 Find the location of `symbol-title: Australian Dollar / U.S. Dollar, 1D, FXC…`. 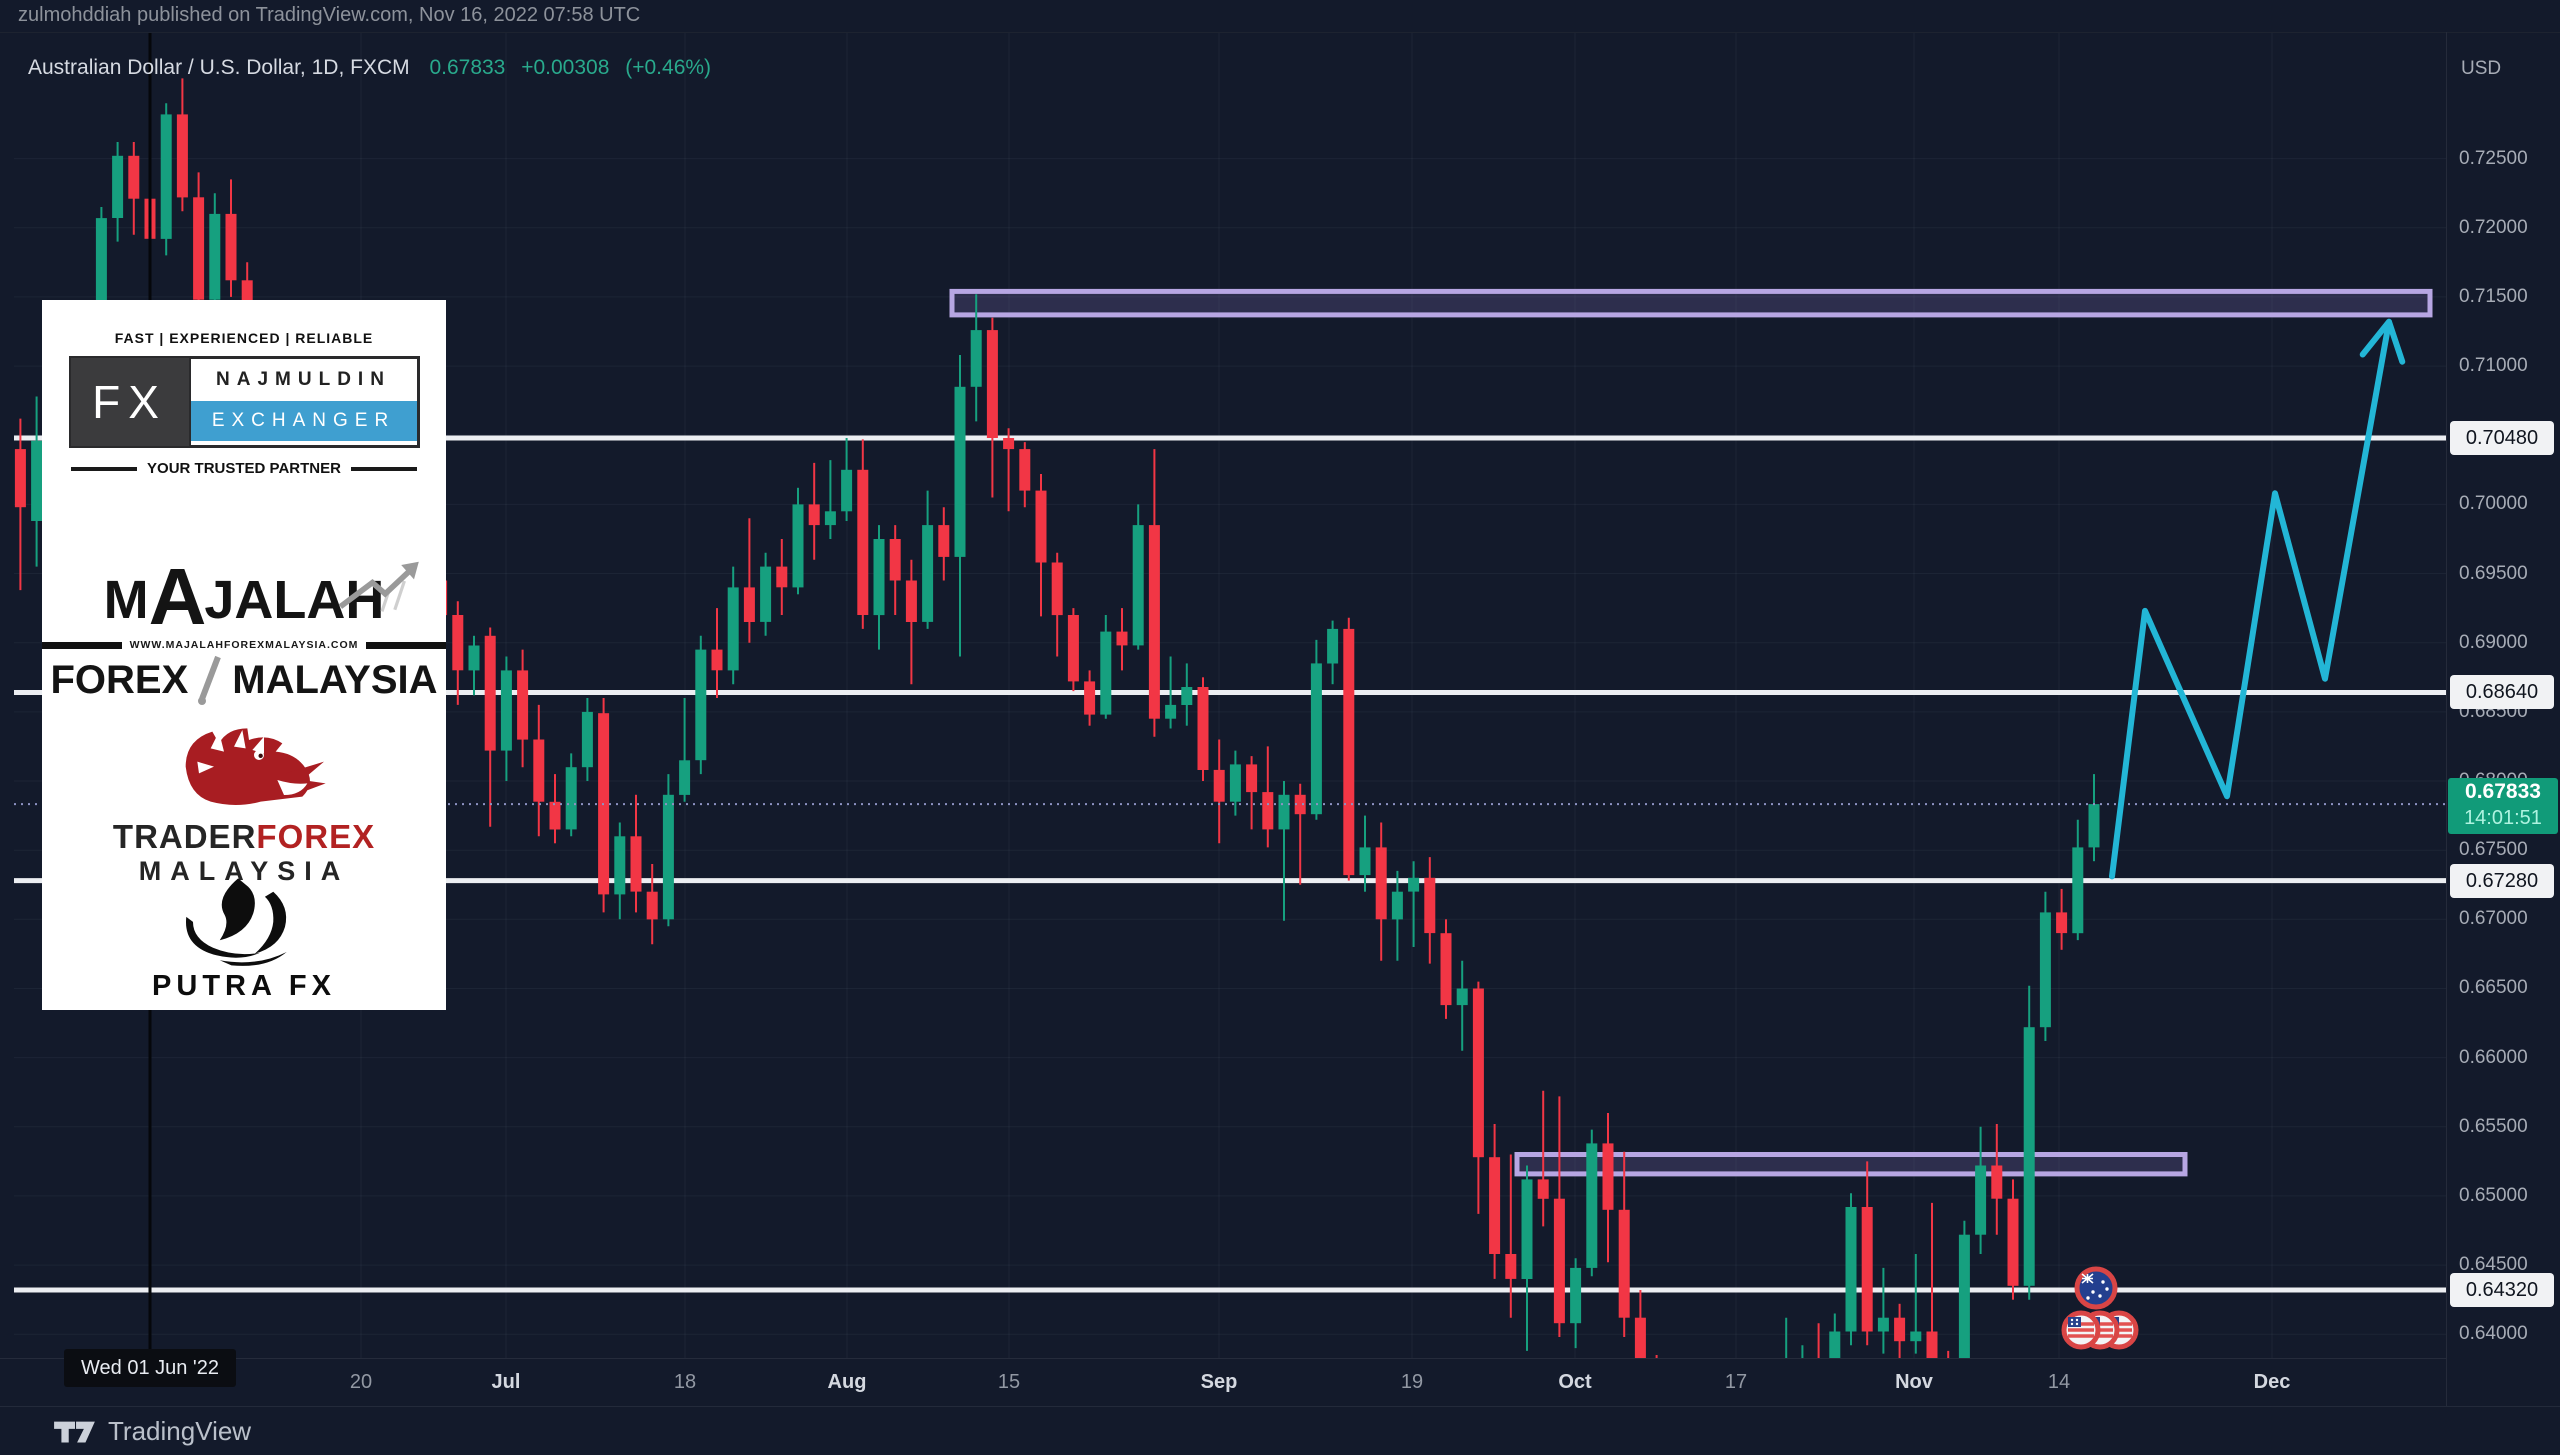

symbol-title: Australian Dollar / U.S. Dollar, 1D, FXC… is located at coordinates (219, 67).